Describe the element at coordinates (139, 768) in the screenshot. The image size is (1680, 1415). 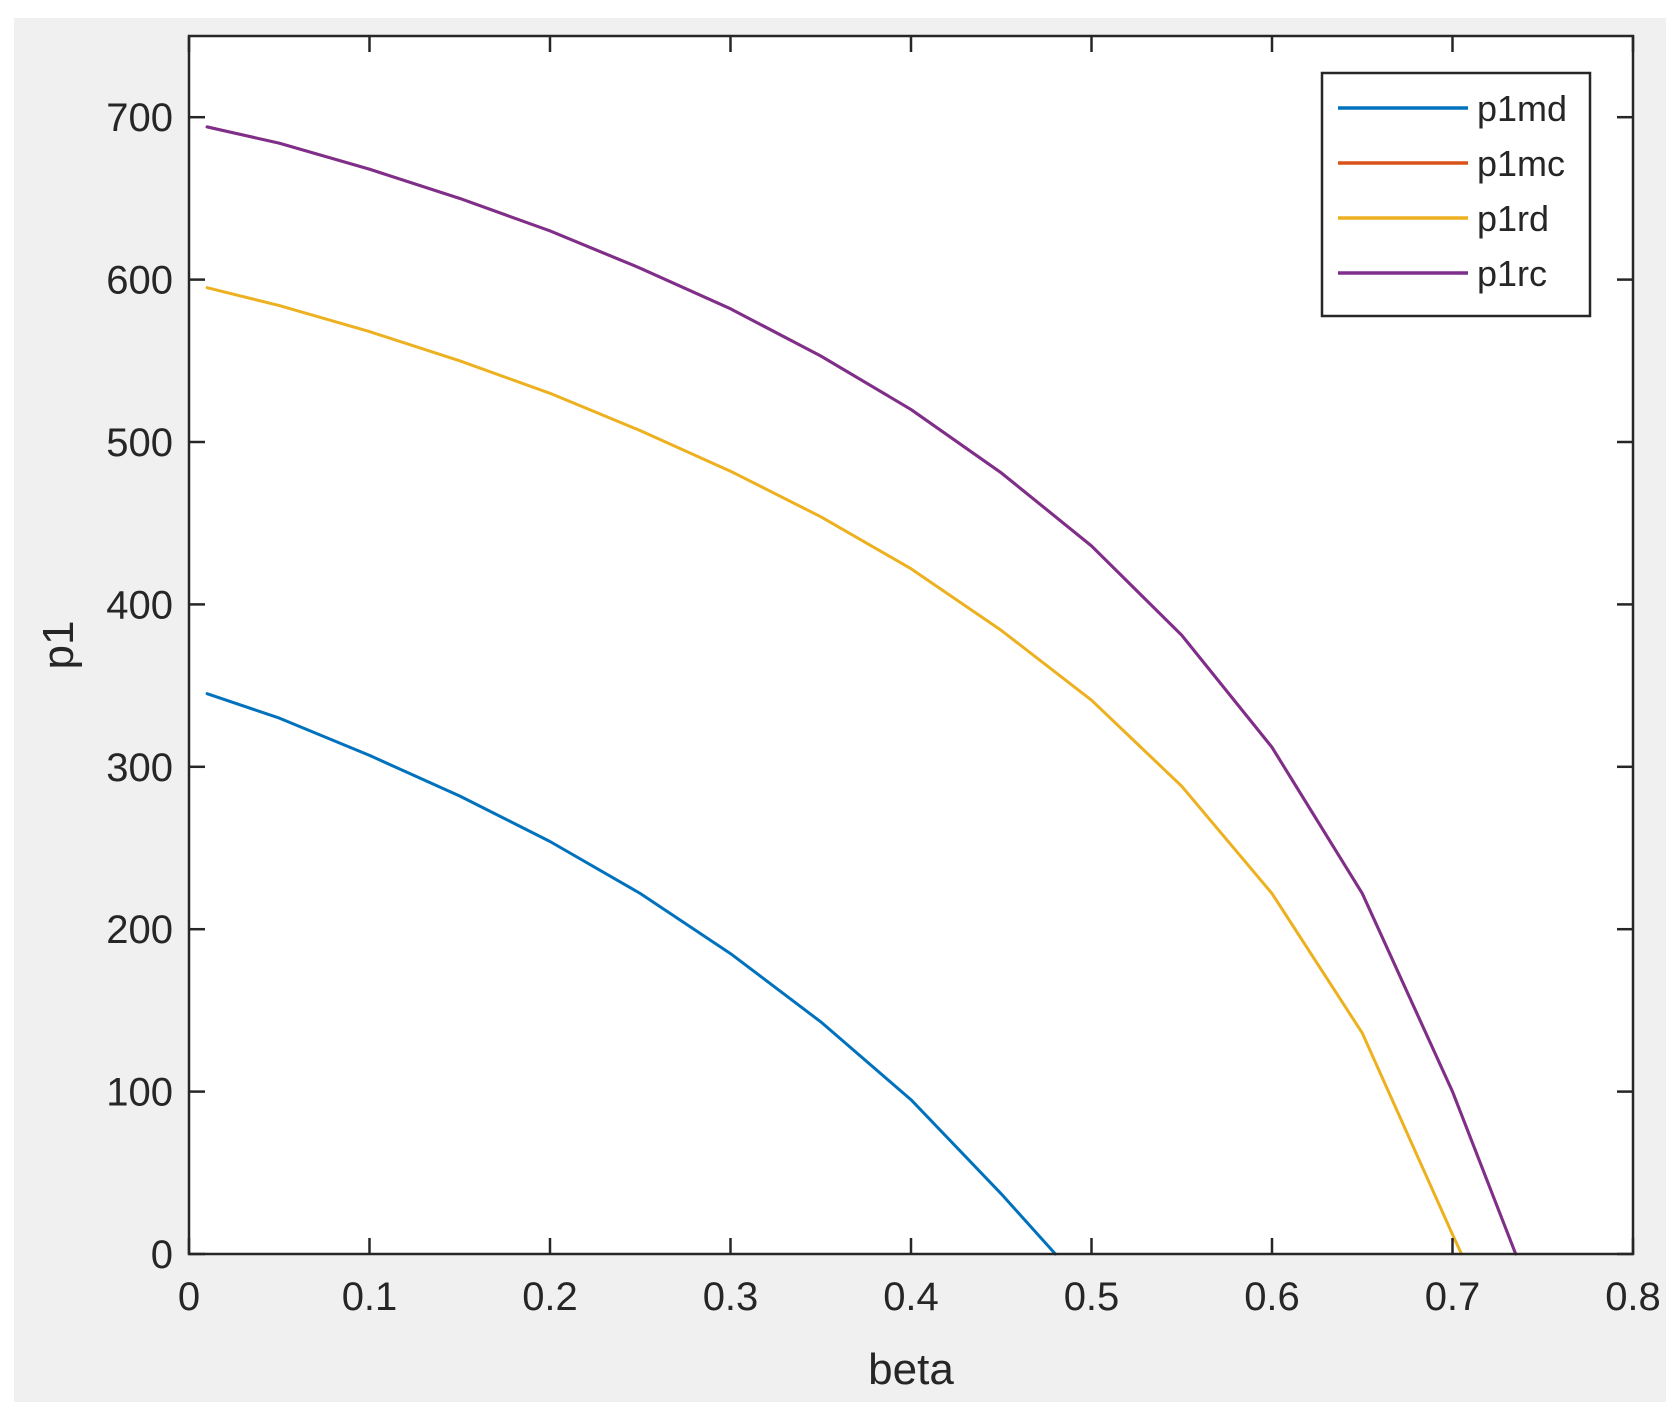
I see `y-tick-label: 300` at that location.